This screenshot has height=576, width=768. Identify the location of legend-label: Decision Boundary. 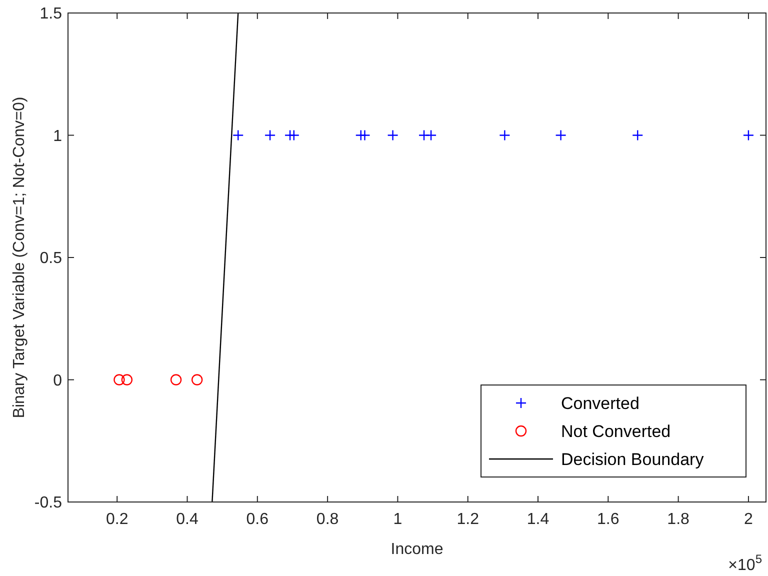
(632, 459).